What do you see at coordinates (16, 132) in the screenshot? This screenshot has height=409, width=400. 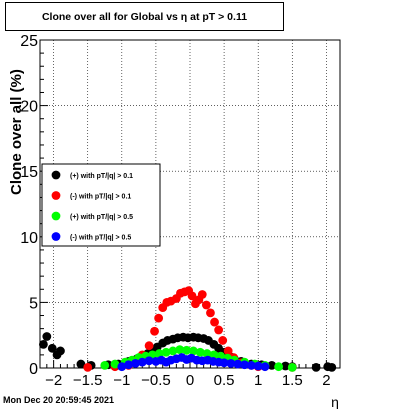 I see `y-axis-label: Clone over all (%)` at bounding box center [16, 132].